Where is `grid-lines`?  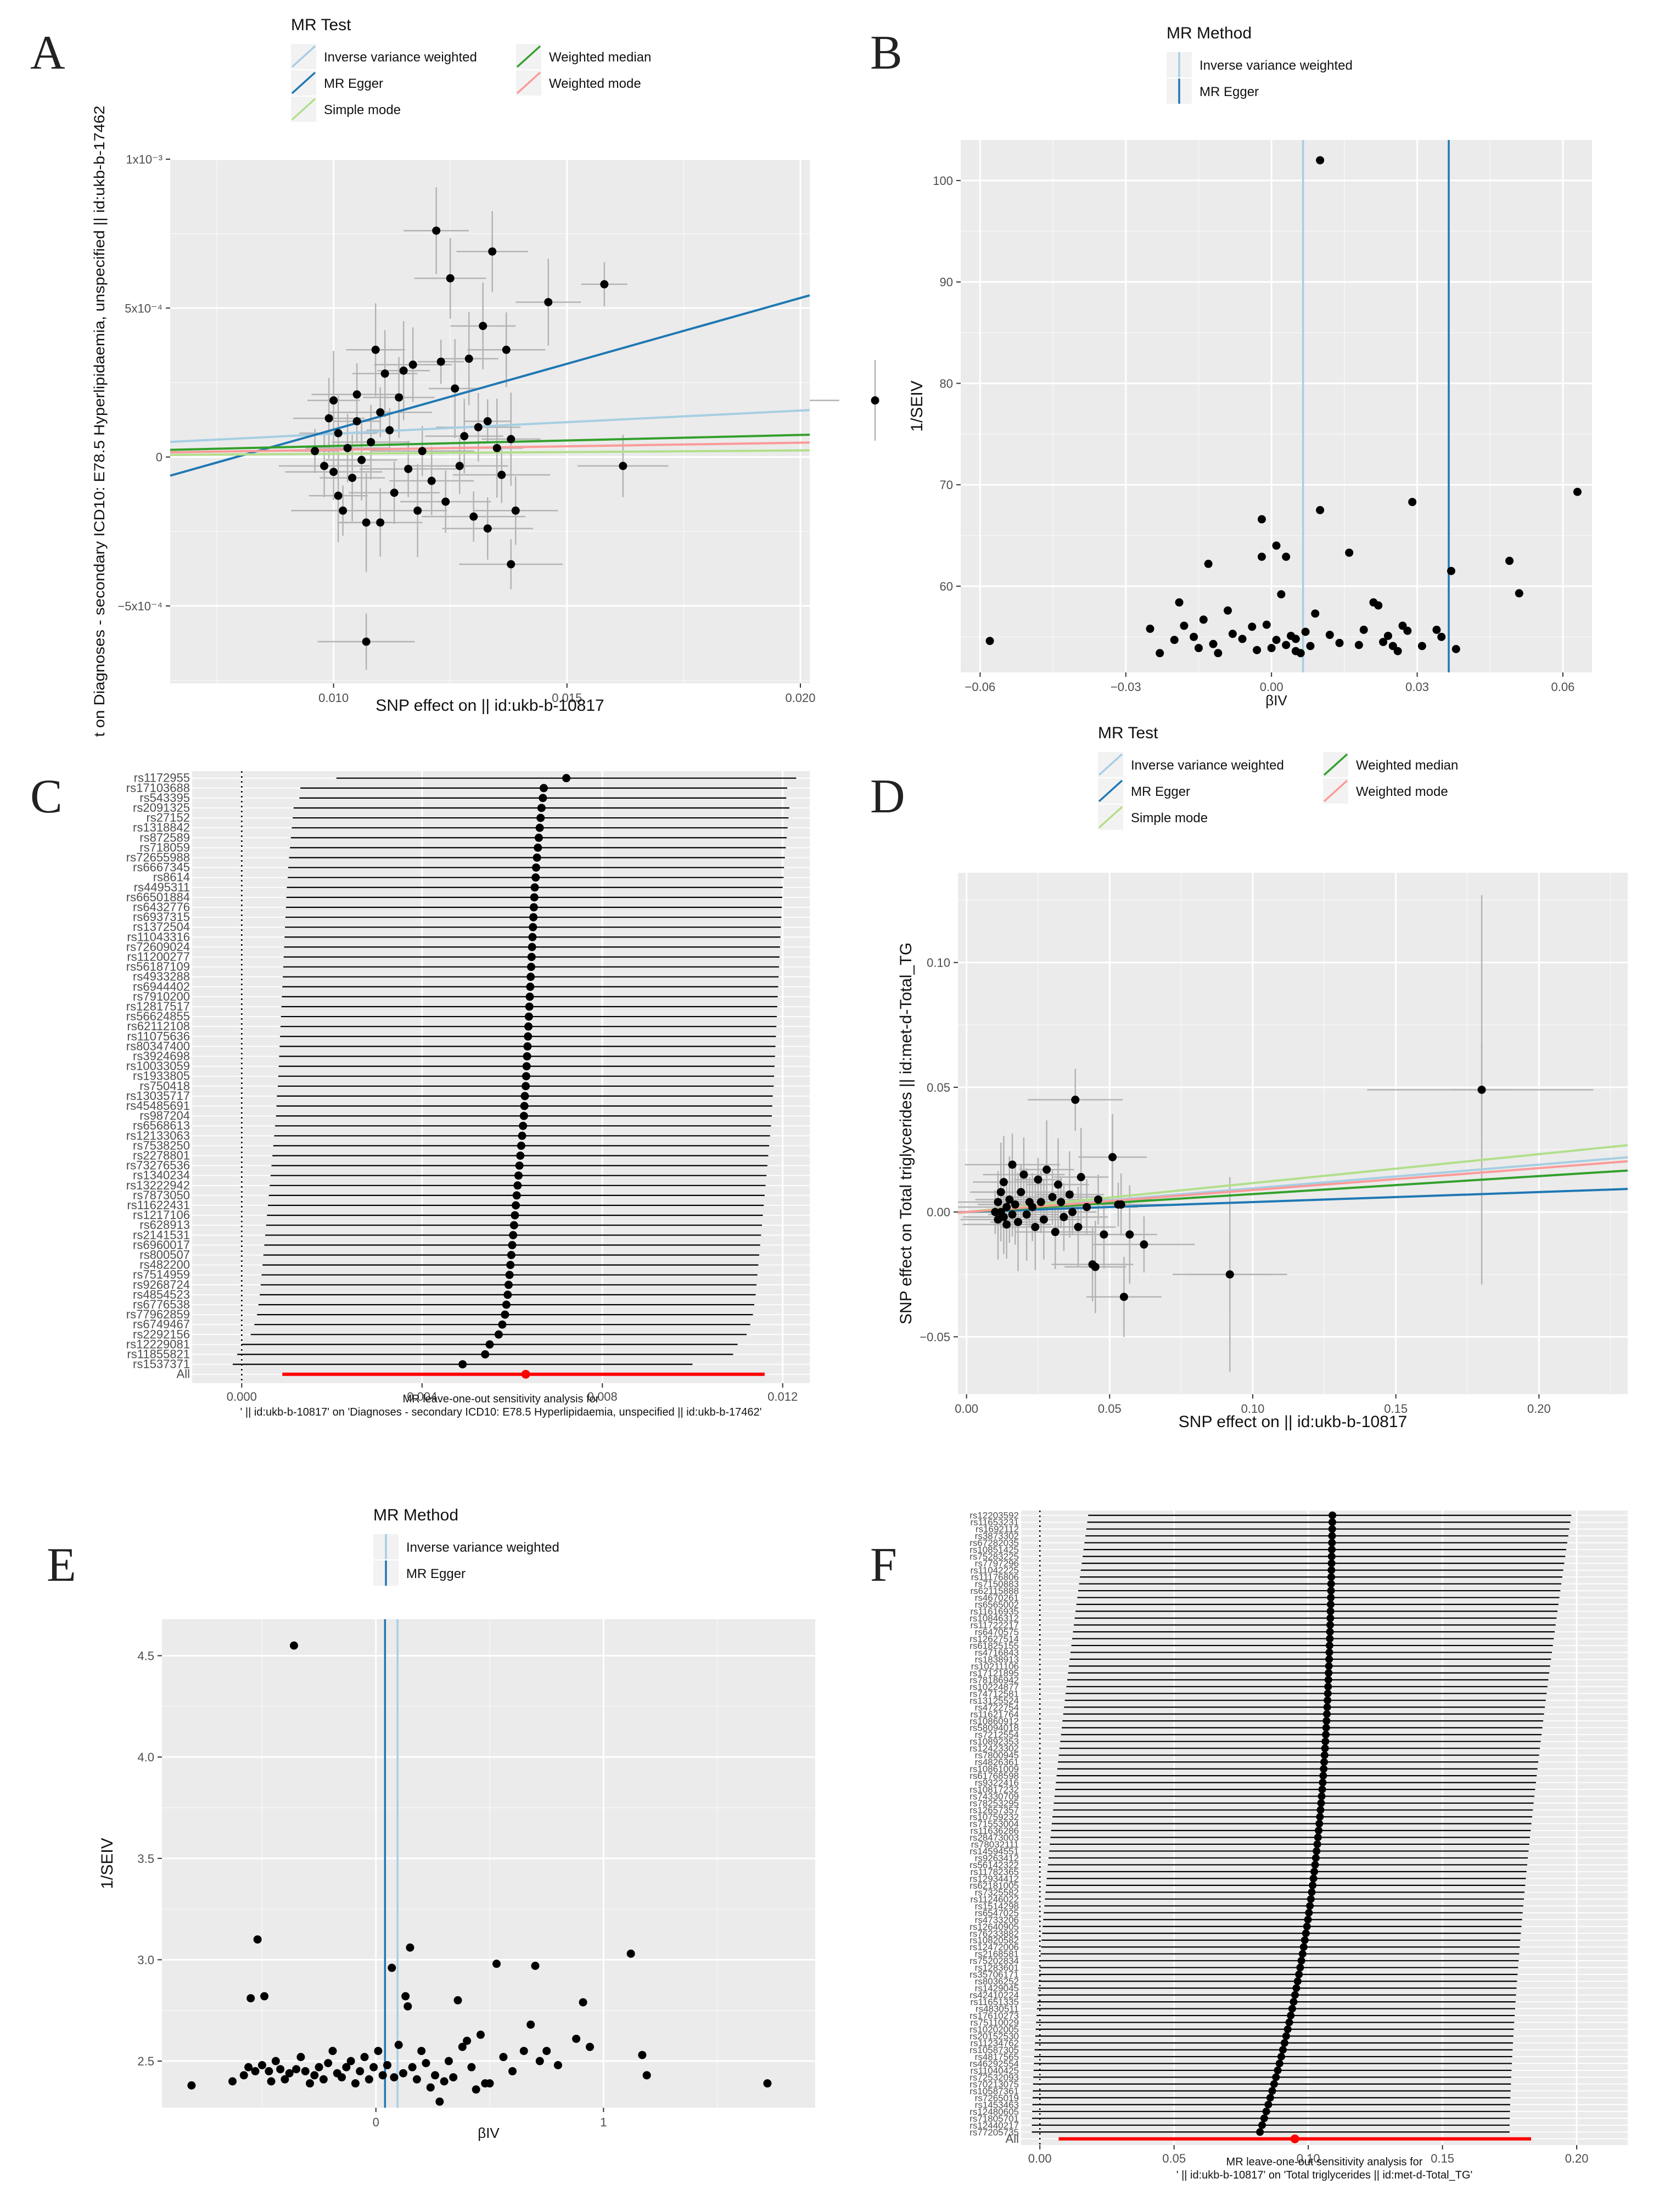
grid-lines is located at coordinates (1276, 406).